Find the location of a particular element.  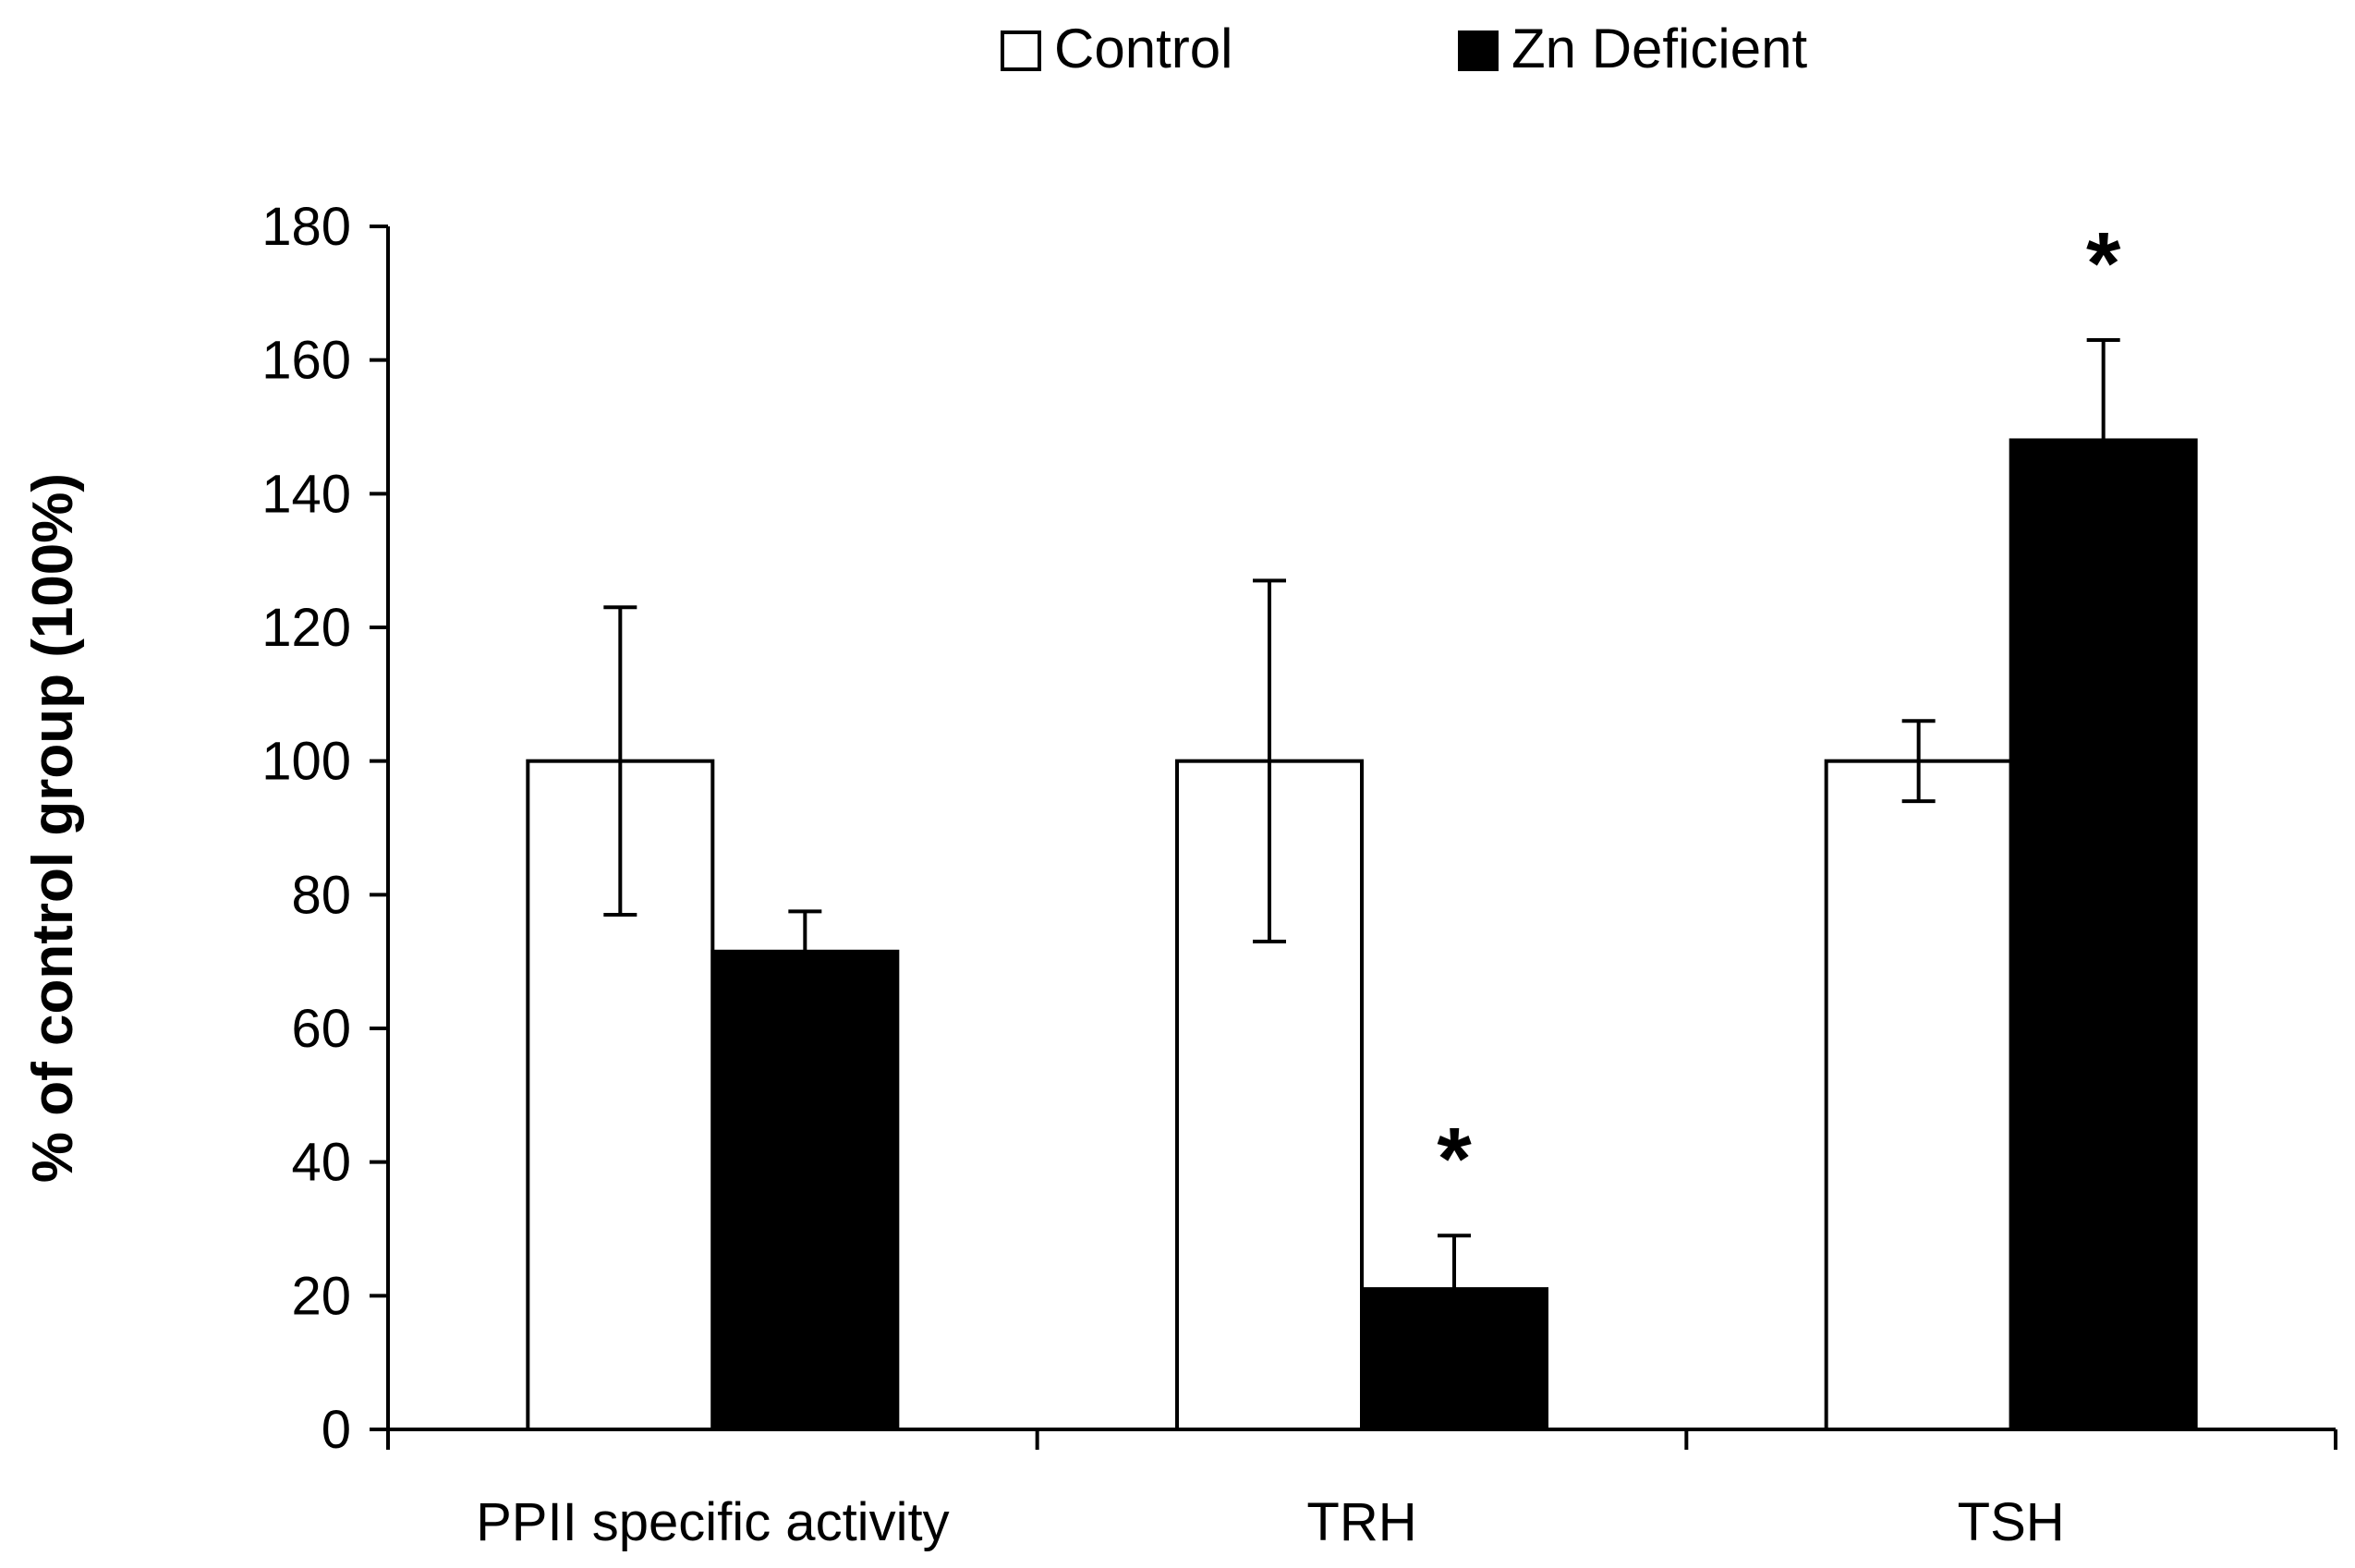

x-category-labels: PPII specific activity TRH TSH is located at coordinates (1270, 1522).